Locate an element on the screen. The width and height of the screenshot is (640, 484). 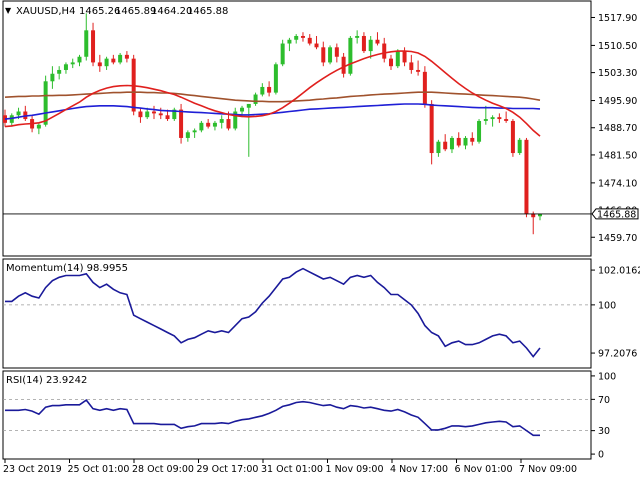
y-tick-label: 1488.70 is located at coordinates (617, 128).